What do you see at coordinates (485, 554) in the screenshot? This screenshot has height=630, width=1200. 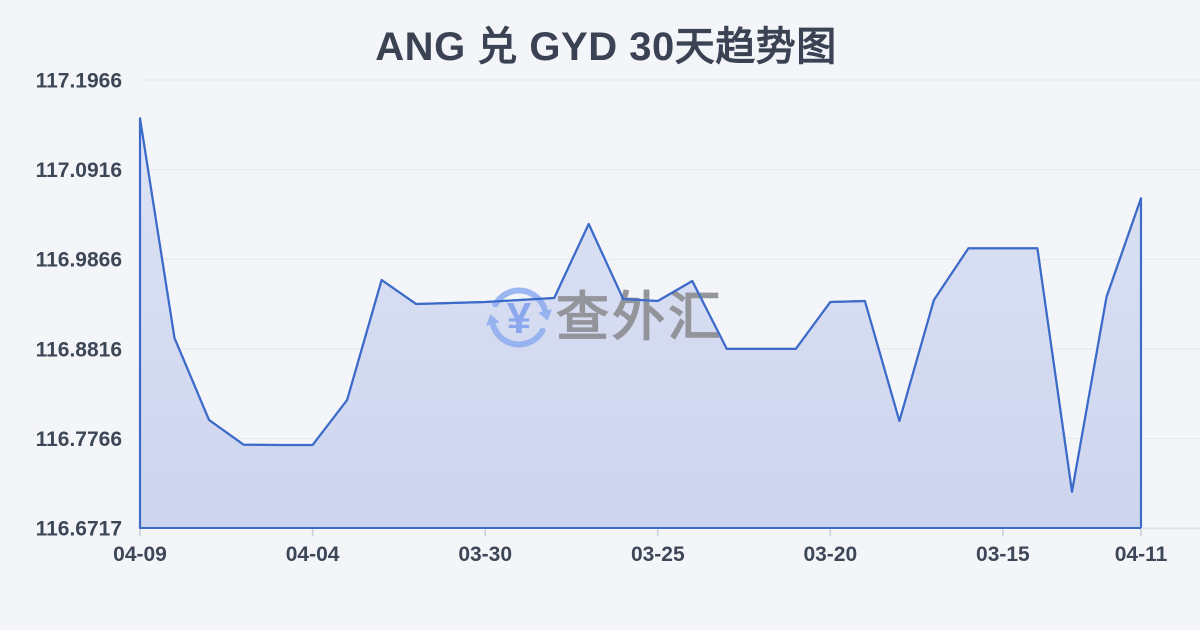 I see `x-axis-tick-label: 03-30` at bounding box center [485, 554].